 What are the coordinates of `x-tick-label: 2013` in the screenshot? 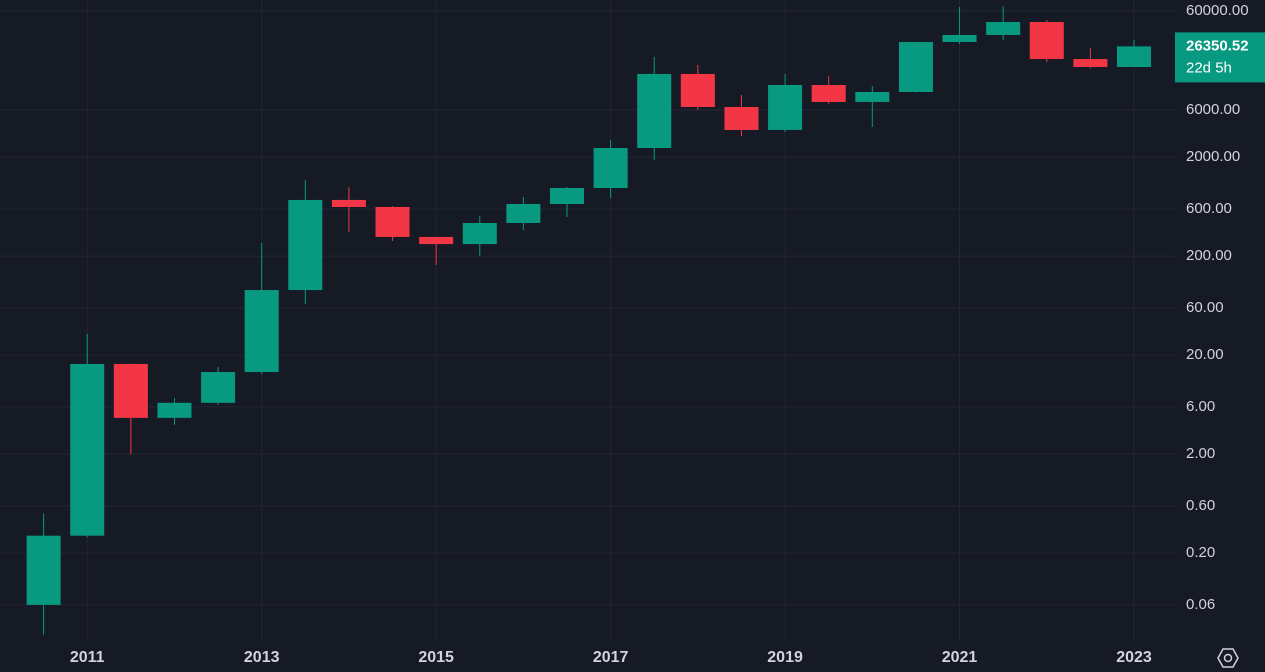 It's located at (262, 657).